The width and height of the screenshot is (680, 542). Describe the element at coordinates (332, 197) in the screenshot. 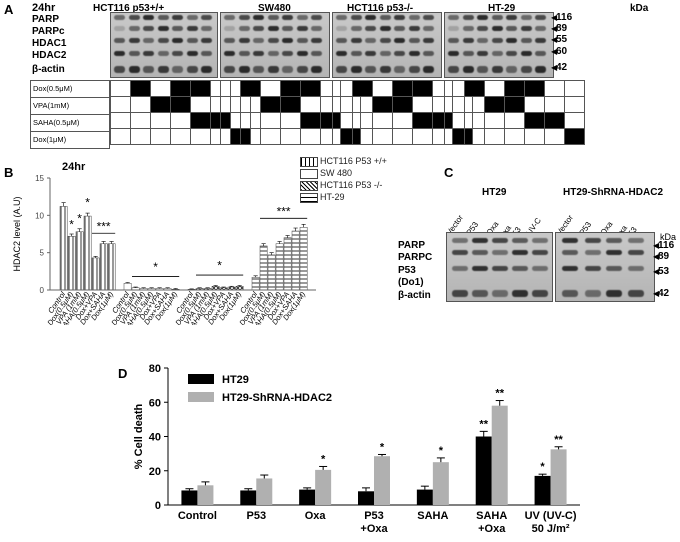

I see `legend-label-b: HT-29` at that location.